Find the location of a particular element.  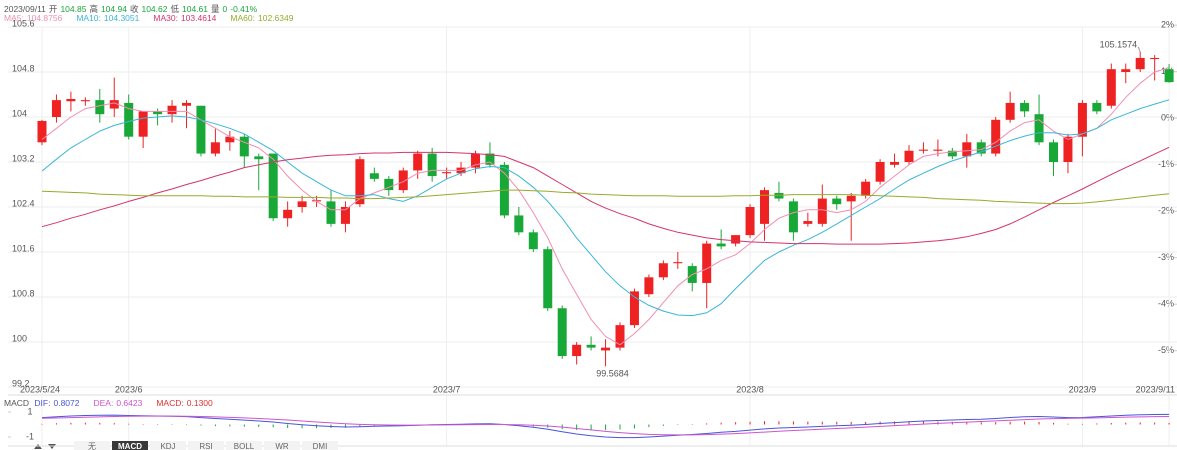

change-value: -0.41% is located at coordinates (244, 9).